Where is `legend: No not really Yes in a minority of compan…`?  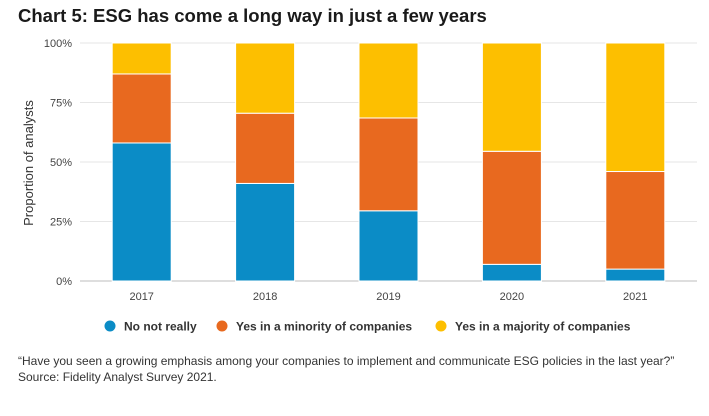
legend: No not really Yes in a minority of compan… is located at coordinates (367, 327).